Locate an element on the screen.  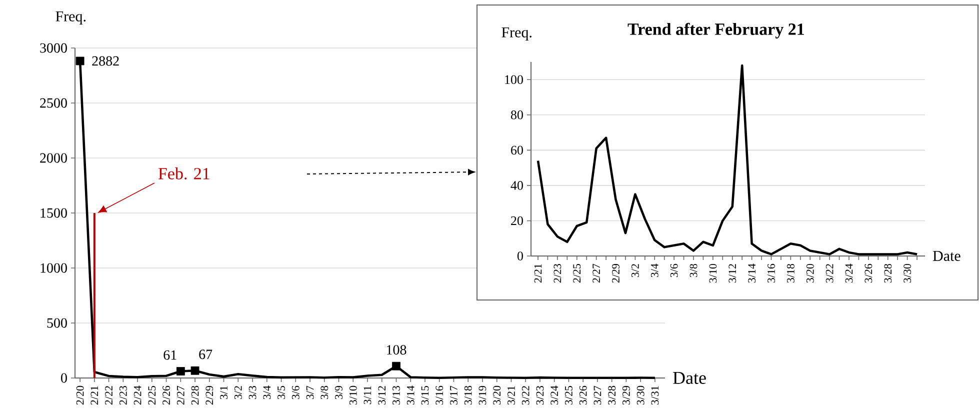
x-tick-label: 2/26 is located at coordinates (166, 395).